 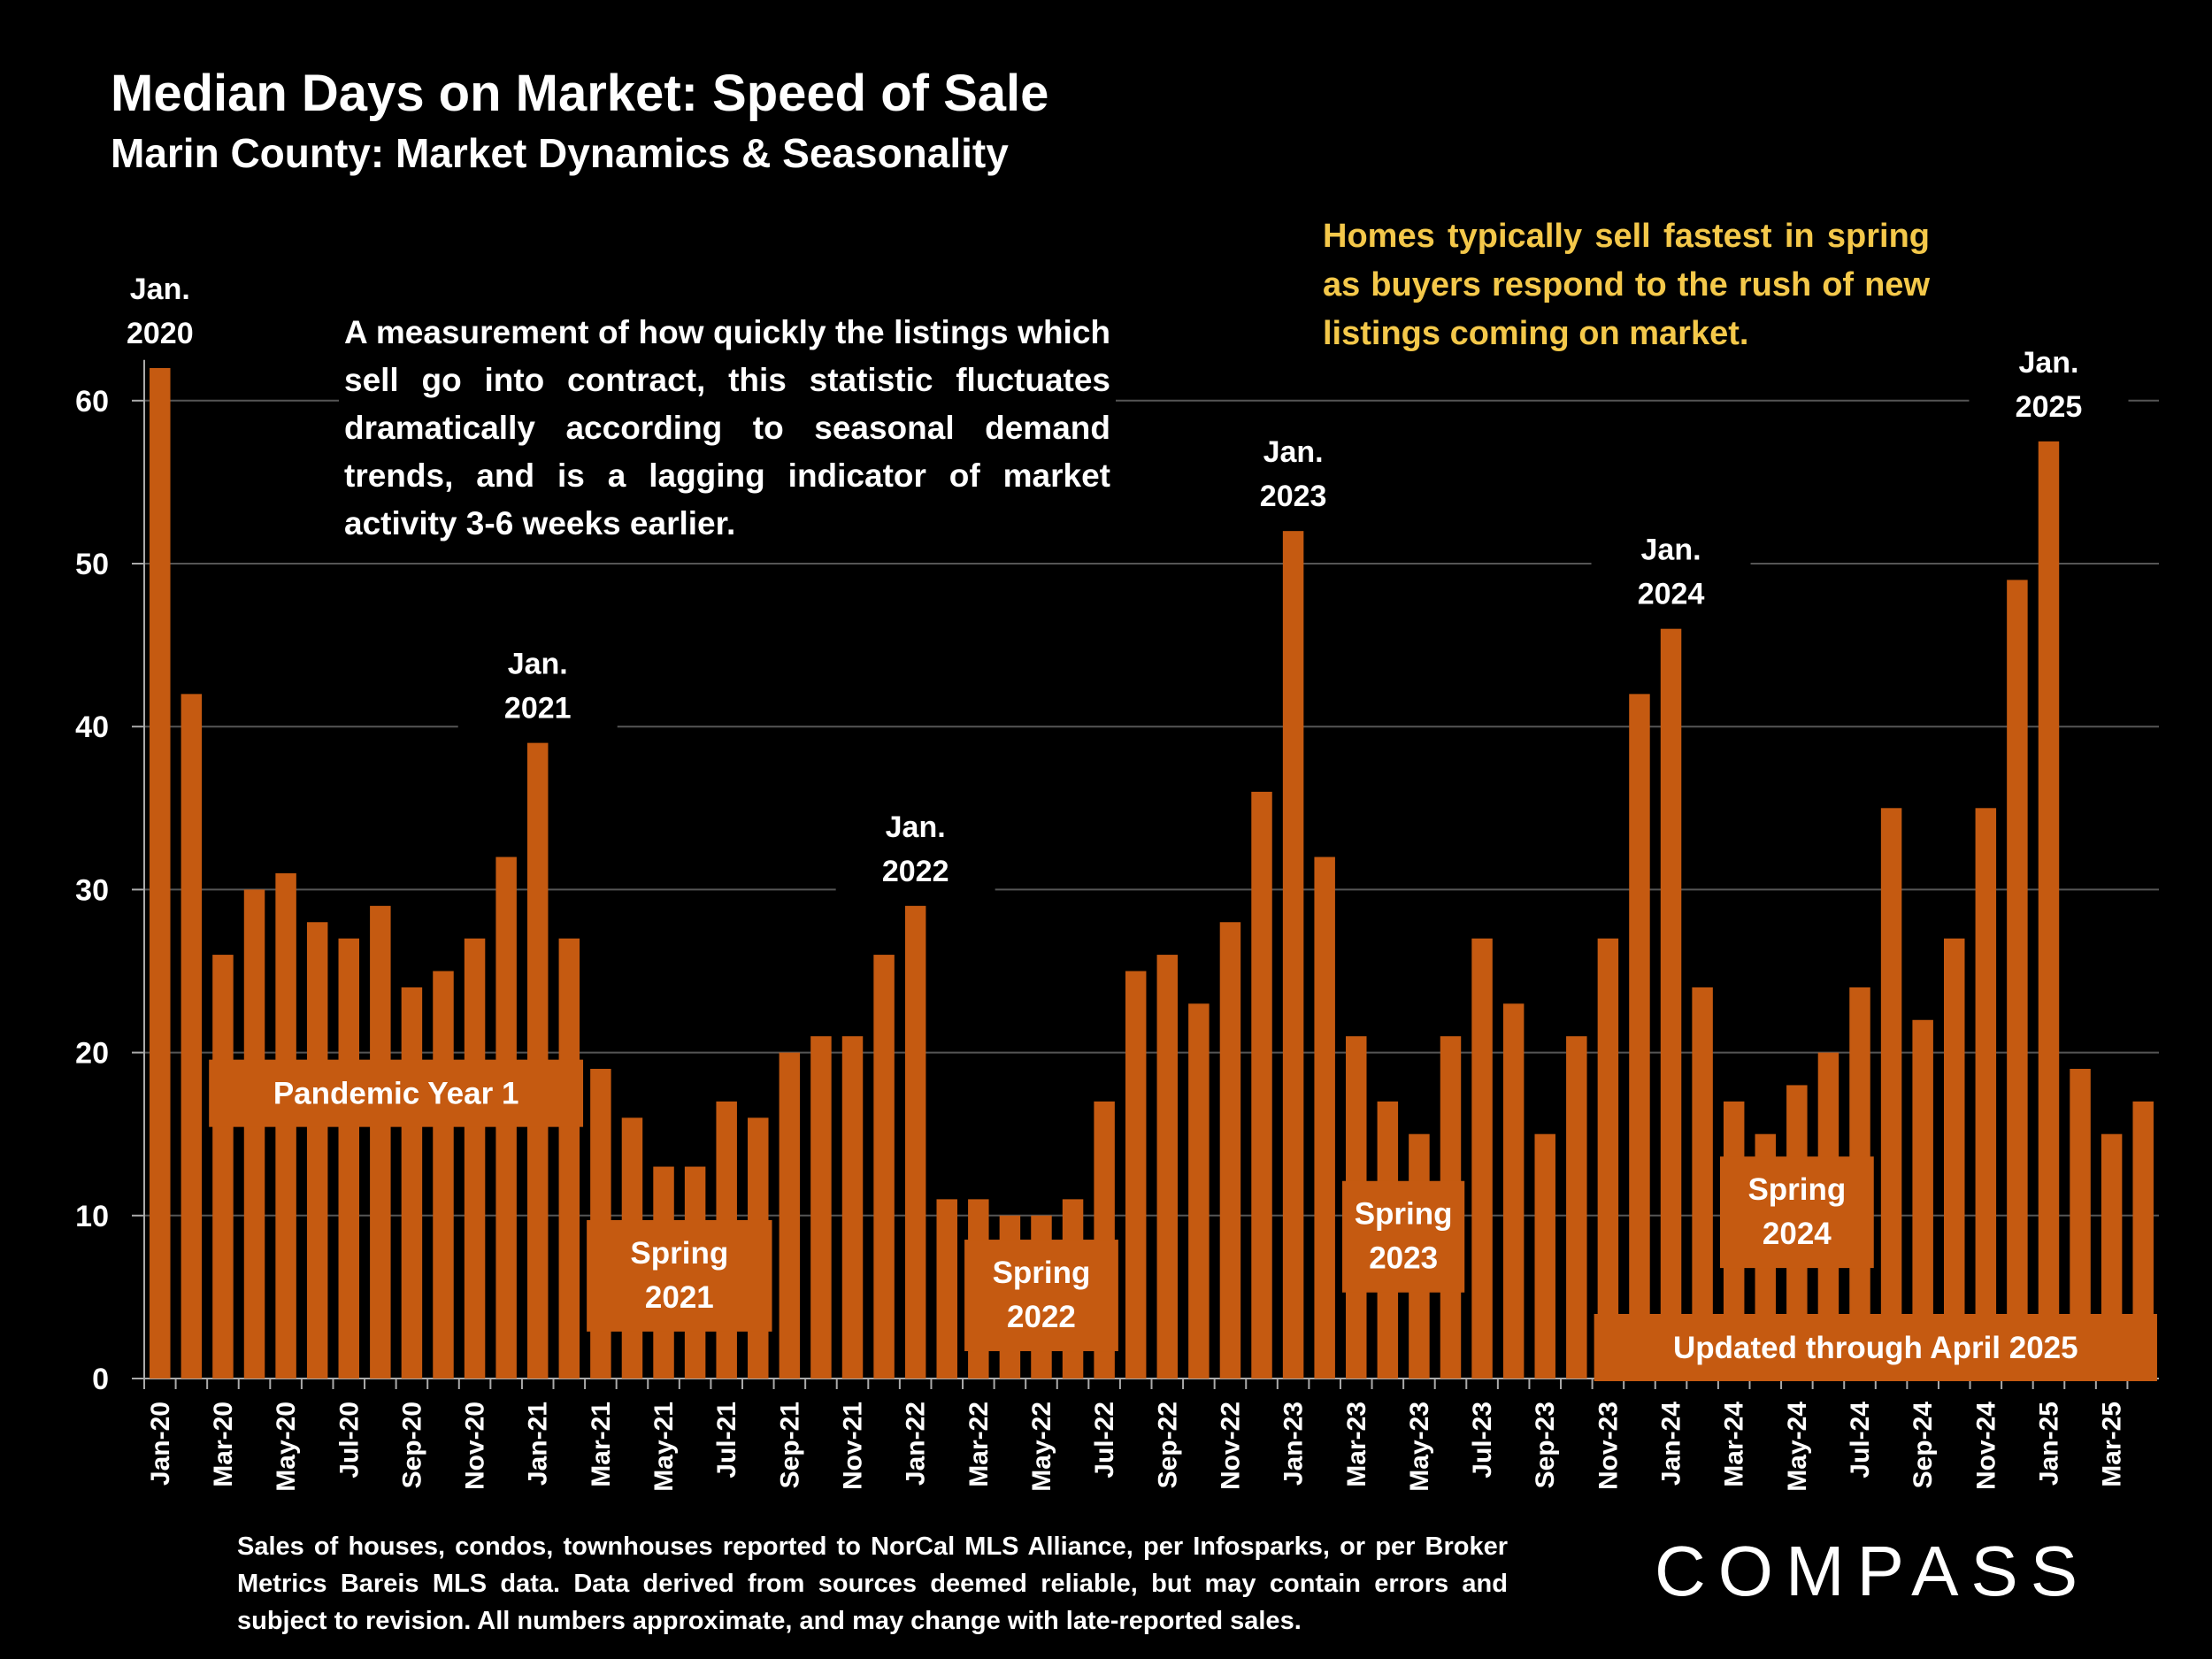 I want to click on x-tick-label: Nov-20, so click(x=476, y=1446).